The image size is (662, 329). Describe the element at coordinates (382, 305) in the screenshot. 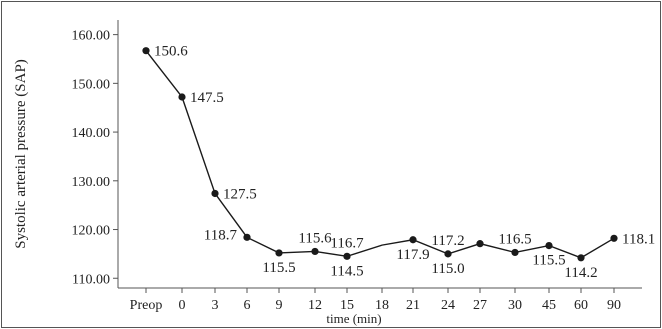

I see `x-tick-label: 18` at that location.